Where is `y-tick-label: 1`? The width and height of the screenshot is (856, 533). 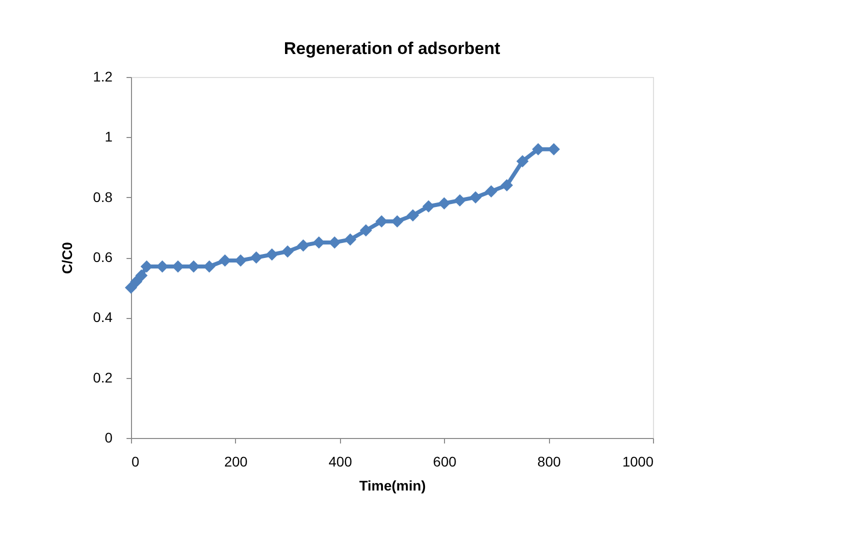 y-tick-label: 1 is located at coordinates (108, 136).